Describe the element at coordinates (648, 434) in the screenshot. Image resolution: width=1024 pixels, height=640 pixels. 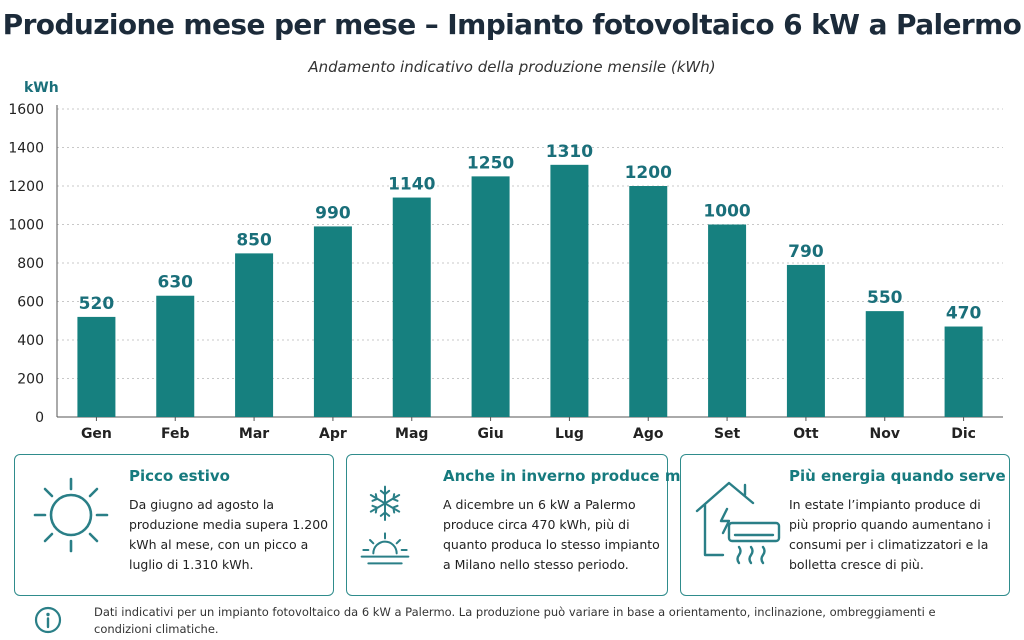
I see `x-tick-label: Ago` at that location.